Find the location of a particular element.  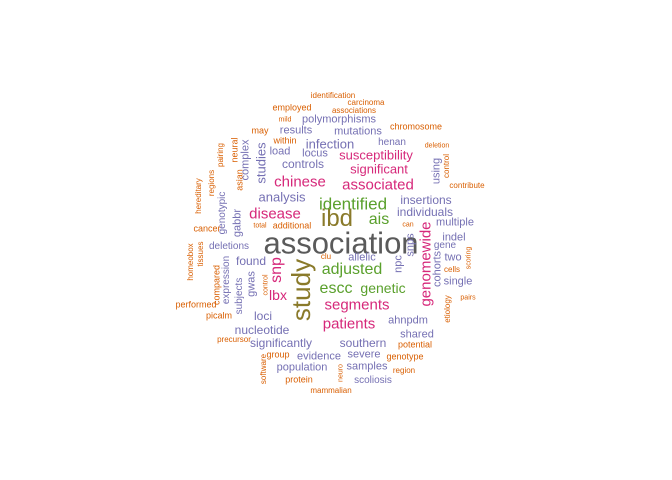

word-shared: shared is located at coordinates (417, 334).